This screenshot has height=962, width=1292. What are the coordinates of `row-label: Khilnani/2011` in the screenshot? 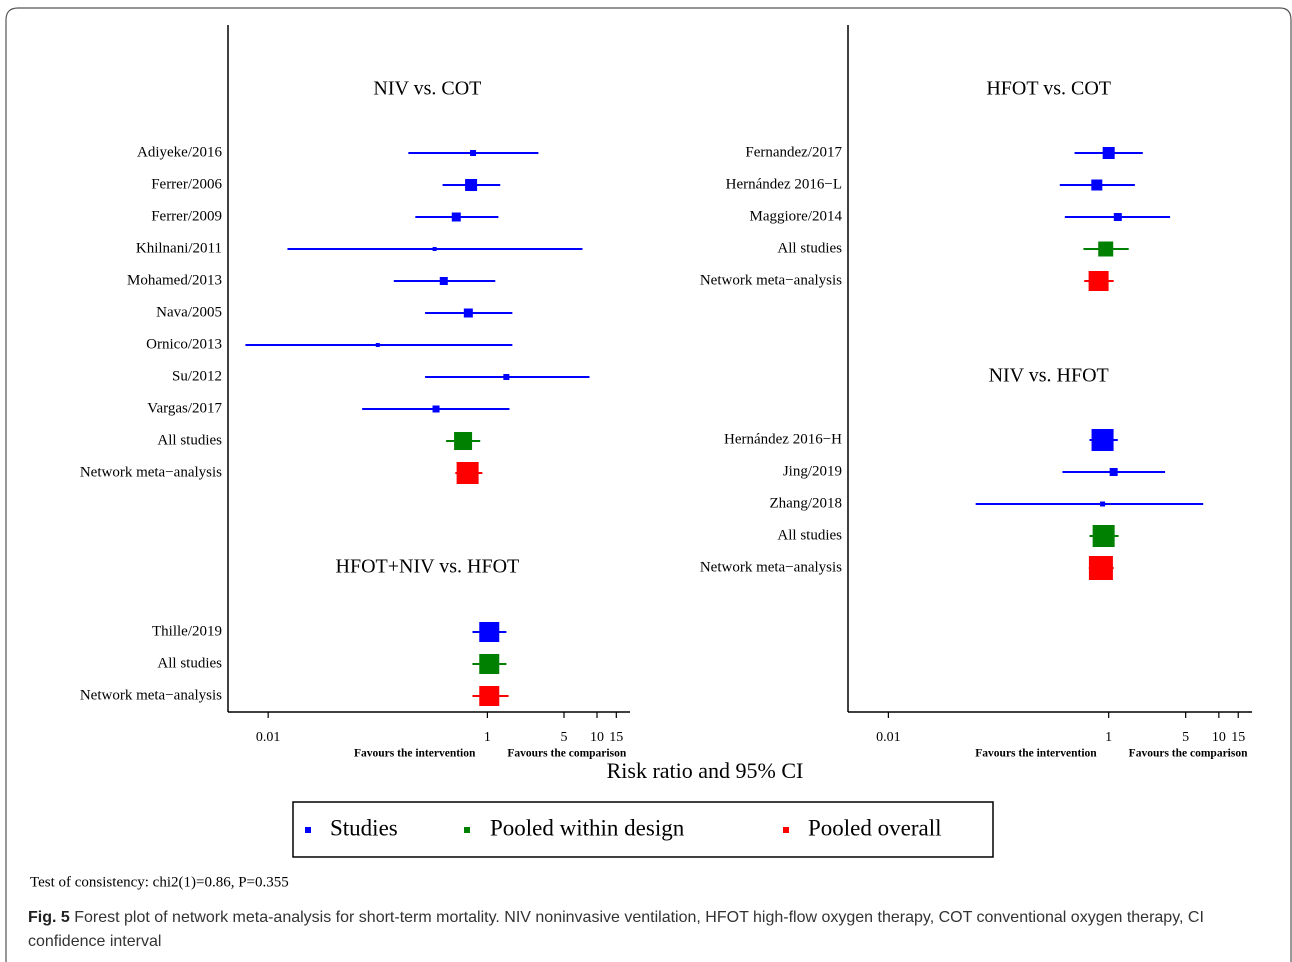 It's located at (179, 248).